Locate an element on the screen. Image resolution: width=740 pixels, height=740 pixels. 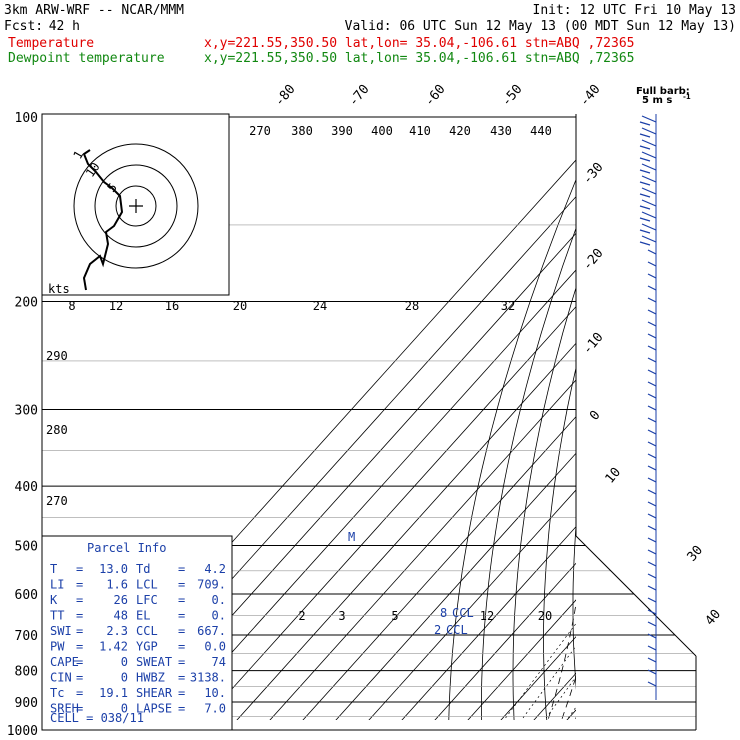
dry-adiabat-label: 280 is located at coordinates (57, 430).